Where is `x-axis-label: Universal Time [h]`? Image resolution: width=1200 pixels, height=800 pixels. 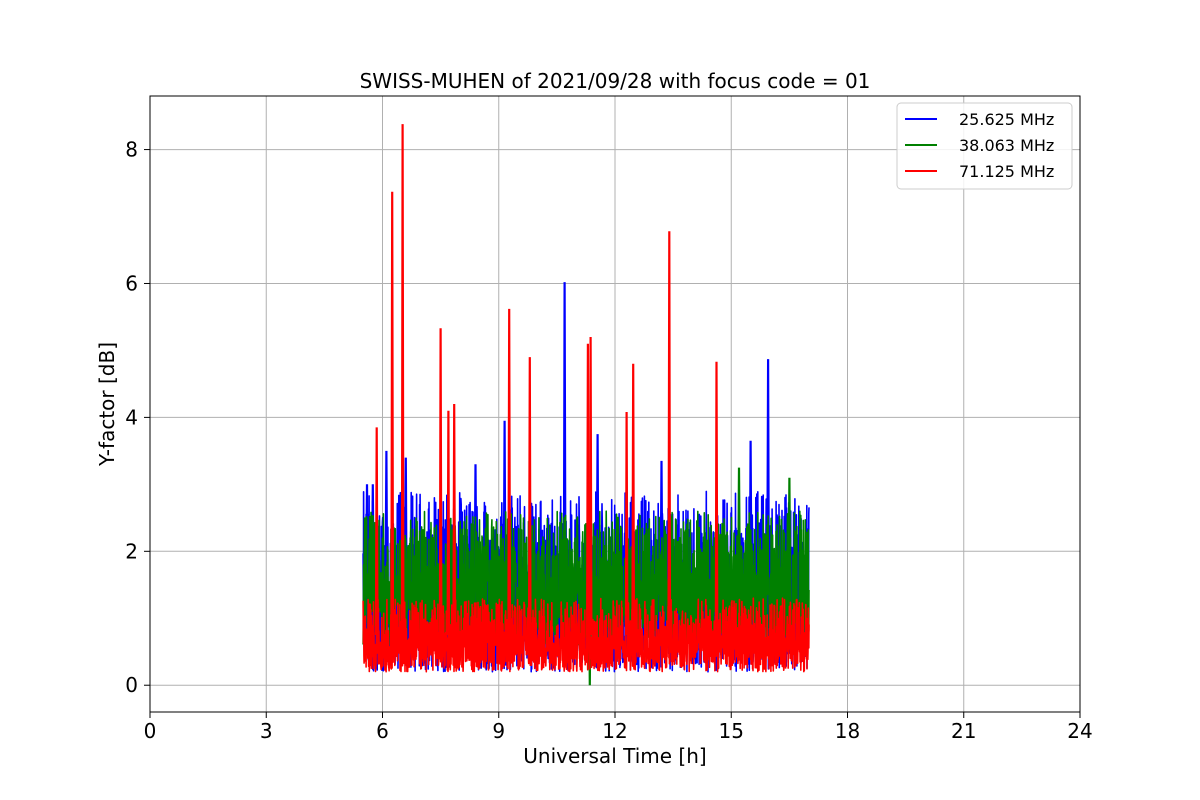
x-axis-label: Universal Time [h] is located at coordinates (614, 756).